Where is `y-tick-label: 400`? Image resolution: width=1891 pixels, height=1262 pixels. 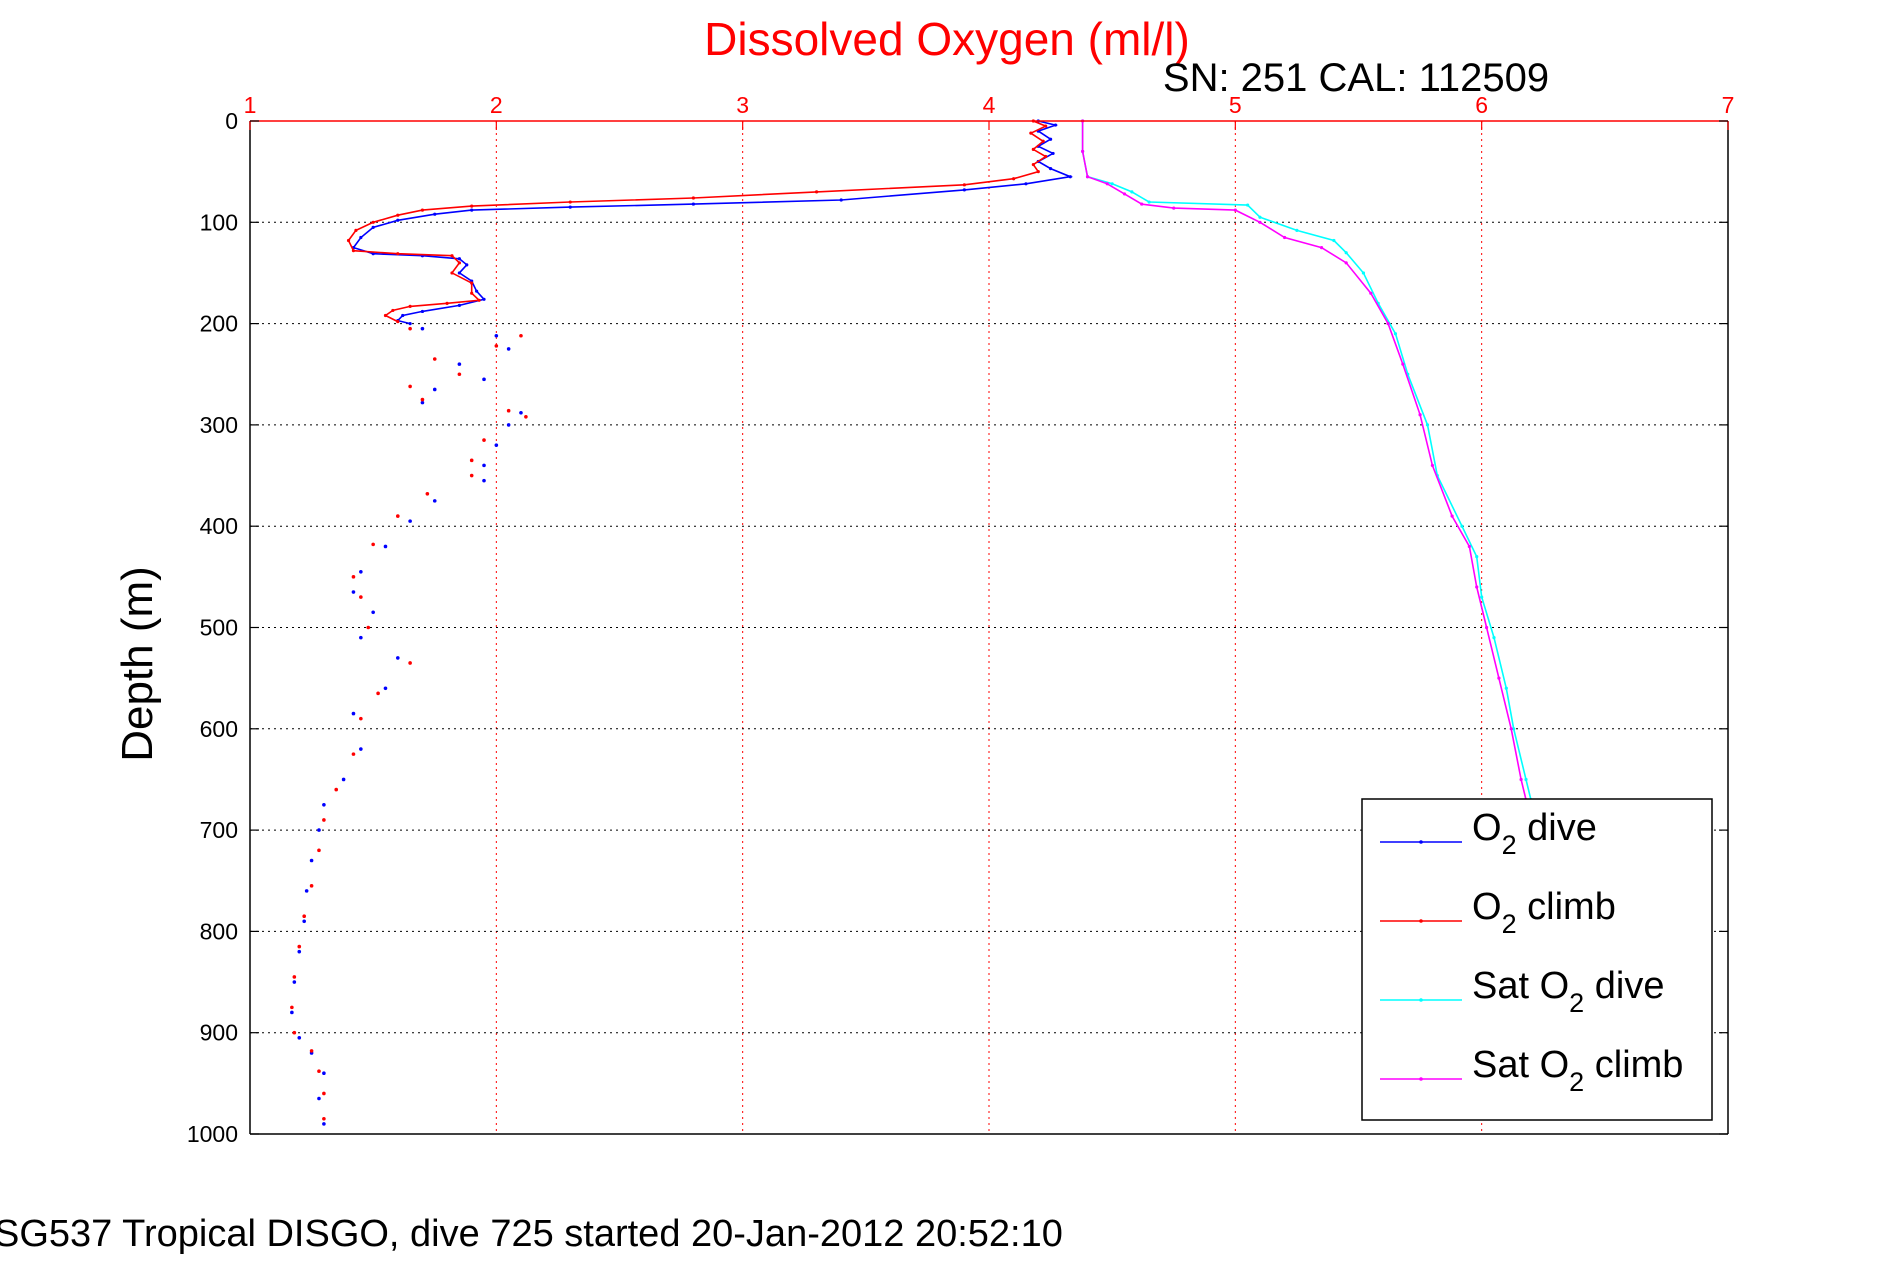 y-tick-label: 400 is located at coordinates (219, 526).